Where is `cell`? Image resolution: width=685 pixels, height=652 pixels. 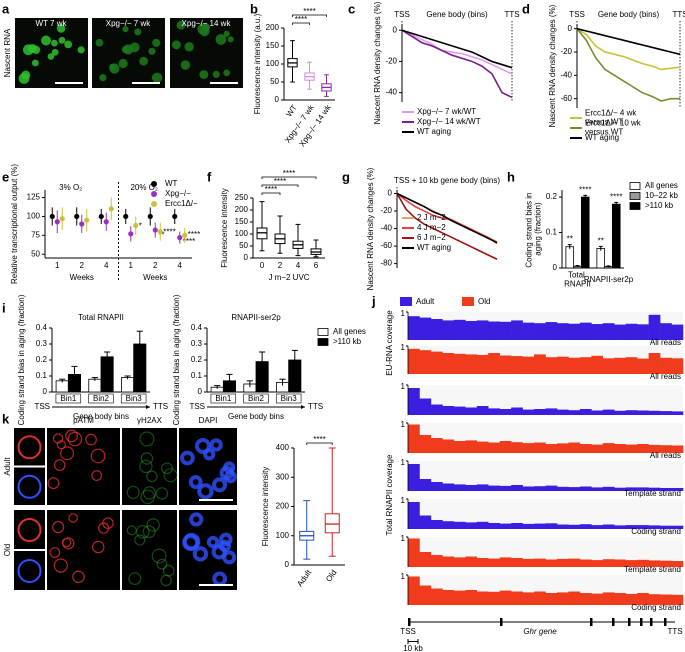
cell is located at coordinates (29, 571).